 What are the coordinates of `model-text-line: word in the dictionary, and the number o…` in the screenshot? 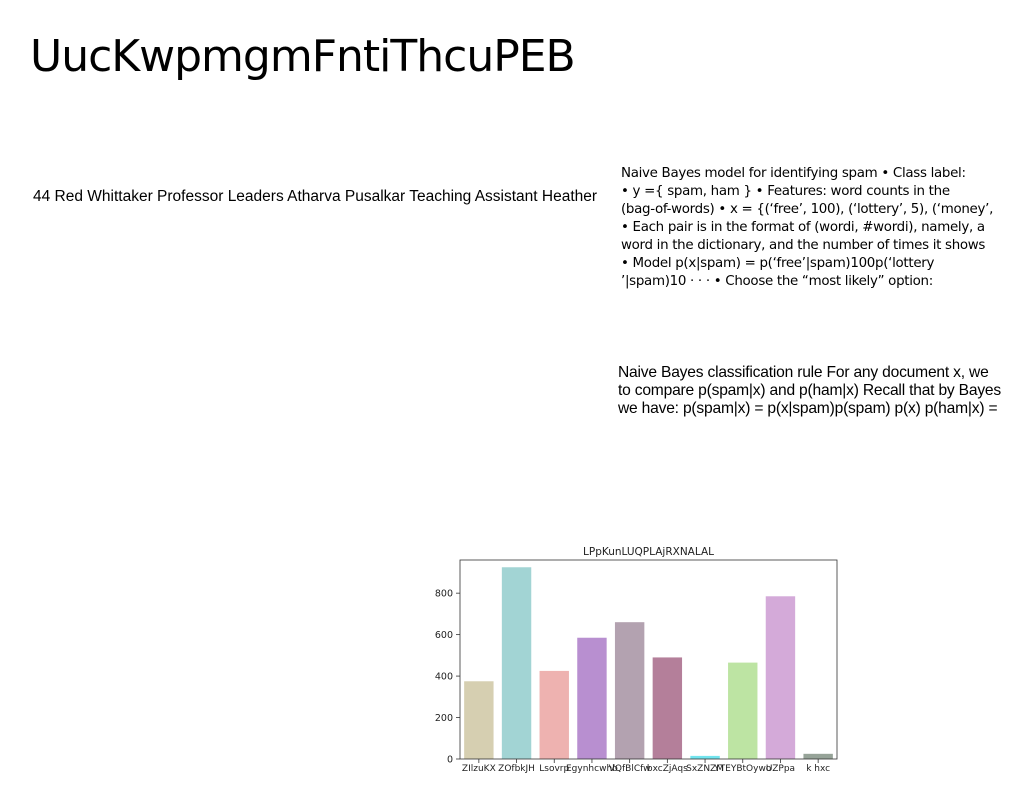 It's located at (803, 245).